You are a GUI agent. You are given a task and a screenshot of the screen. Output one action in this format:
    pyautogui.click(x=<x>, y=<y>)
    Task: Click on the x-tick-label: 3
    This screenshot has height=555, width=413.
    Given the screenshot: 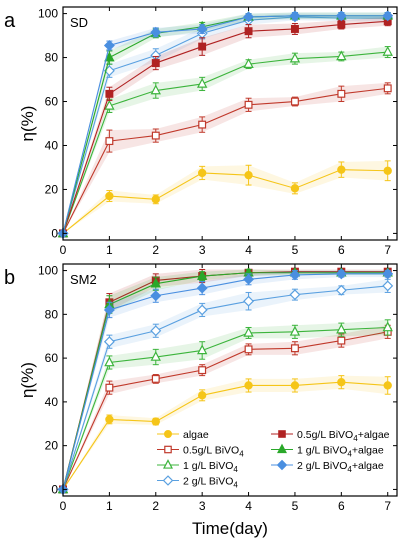 What is the action you would take?
    pyautogui.click(x=202, y=250)
    